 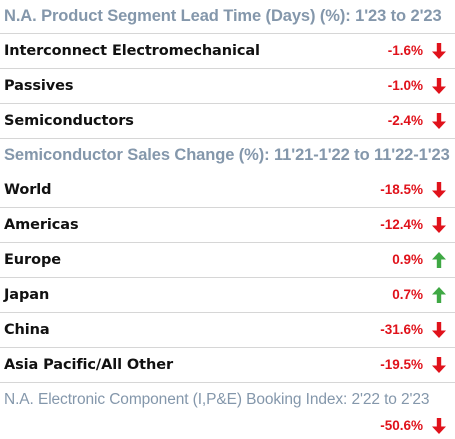 What do you see at coordinates (32, 260) in the screenshot?
I see `row-label: Europe` at bounding box center [32, 260].